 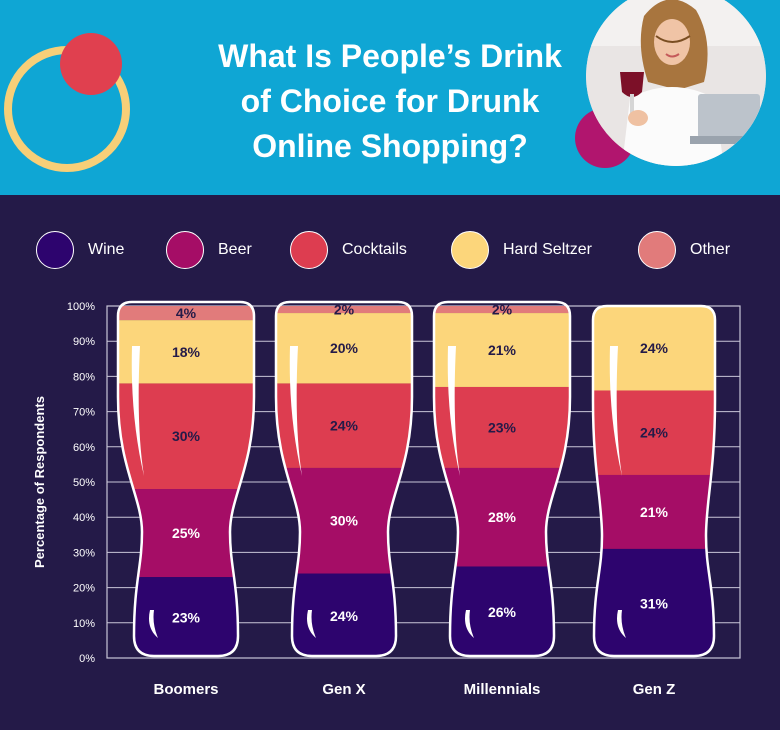 I want to click on category-label: Millennials, so click(x=502, y=689).